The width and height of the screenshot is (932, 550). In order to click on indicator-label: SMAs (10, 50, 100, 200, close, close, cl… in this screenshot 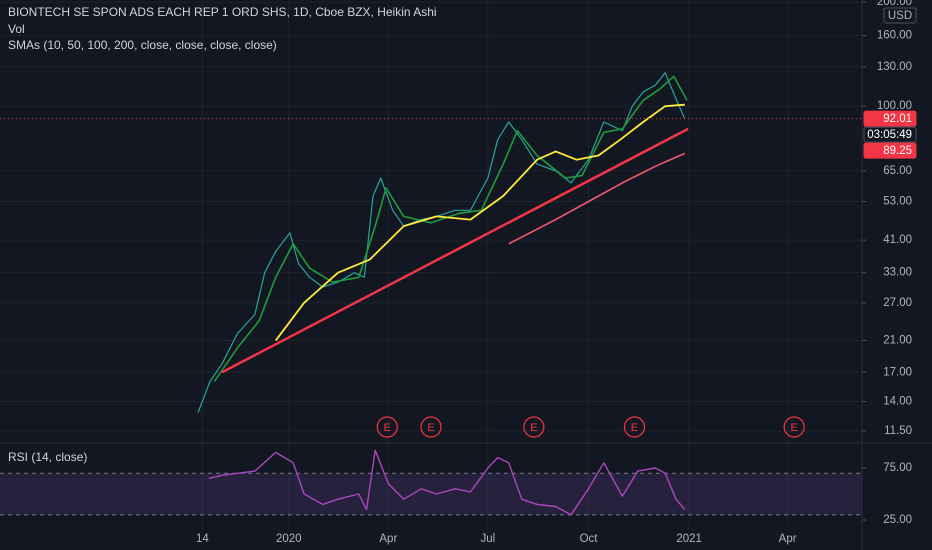, I will do `click(142, 45)`.